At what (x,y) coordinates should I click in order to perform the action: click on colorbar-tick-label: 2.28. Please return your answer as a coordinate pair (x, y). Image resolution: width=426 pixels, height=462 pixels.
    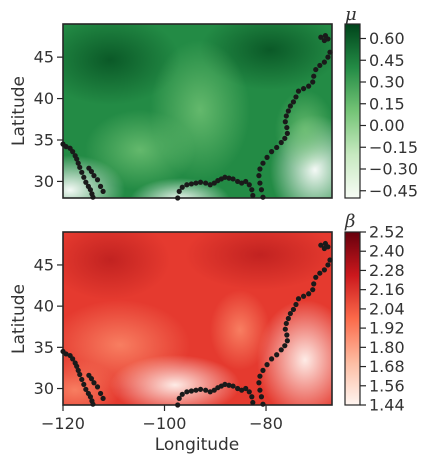
    Looking at the image, I should click on (387, 270).